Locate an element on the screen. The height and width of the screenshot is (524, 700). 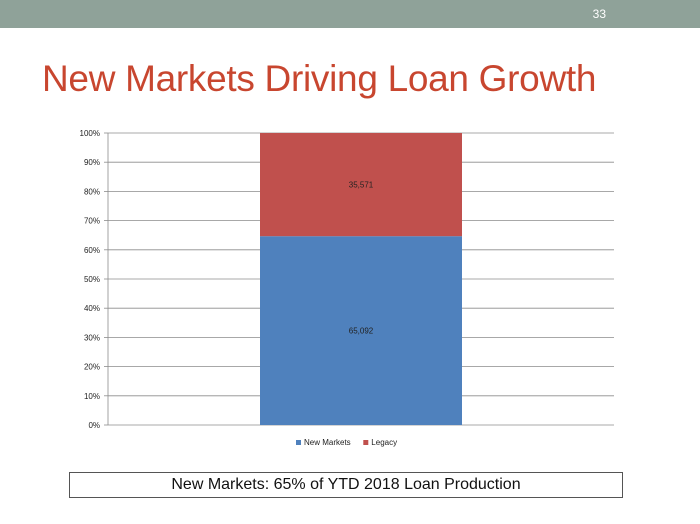
slide-number: 33 is located at coordinates (599, 14).